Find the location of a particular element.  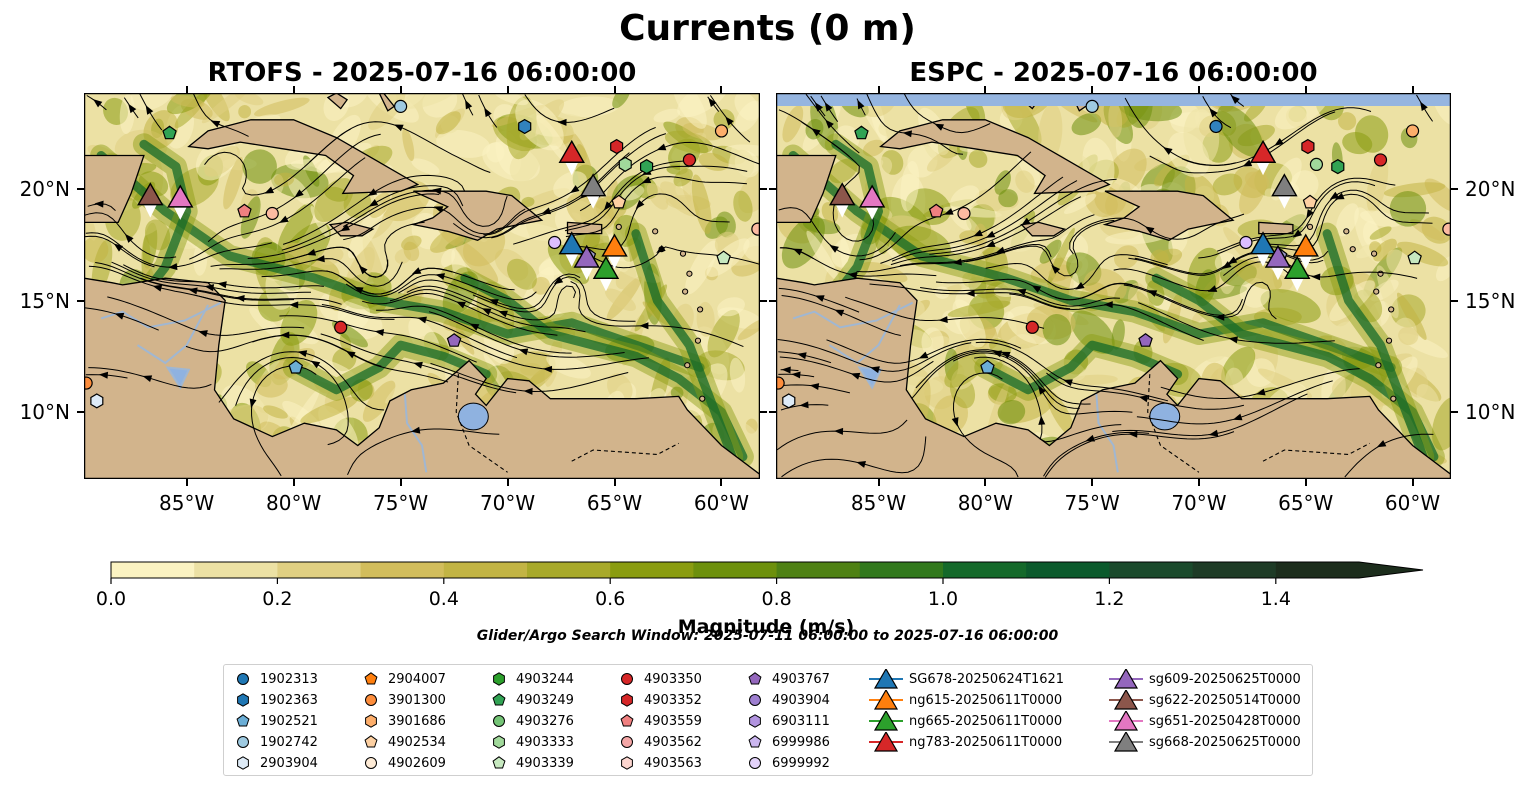

legend-entry: 1902742 is located at coordinates (275, 742).